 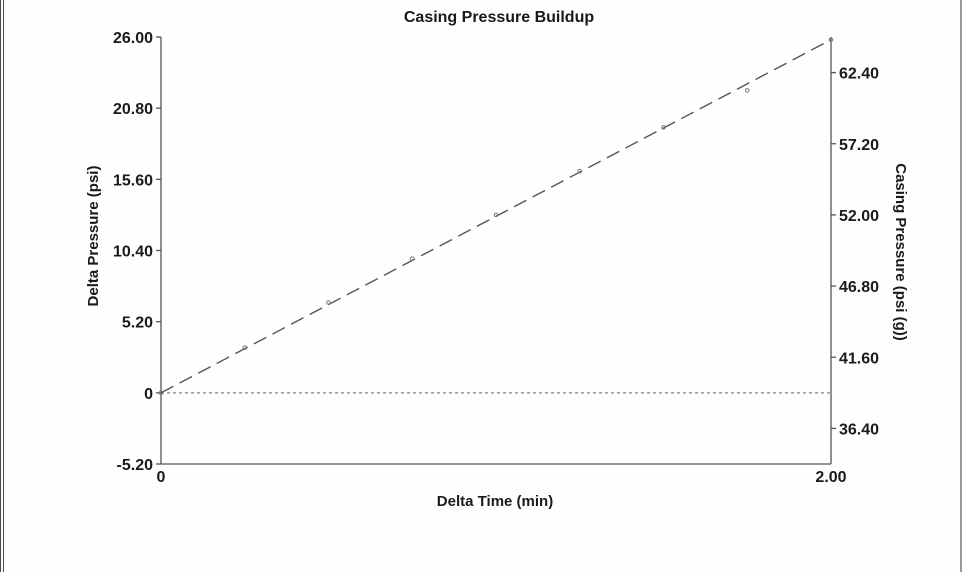 I want to click on y-tick-label: 0, so click(x=148, y=394).